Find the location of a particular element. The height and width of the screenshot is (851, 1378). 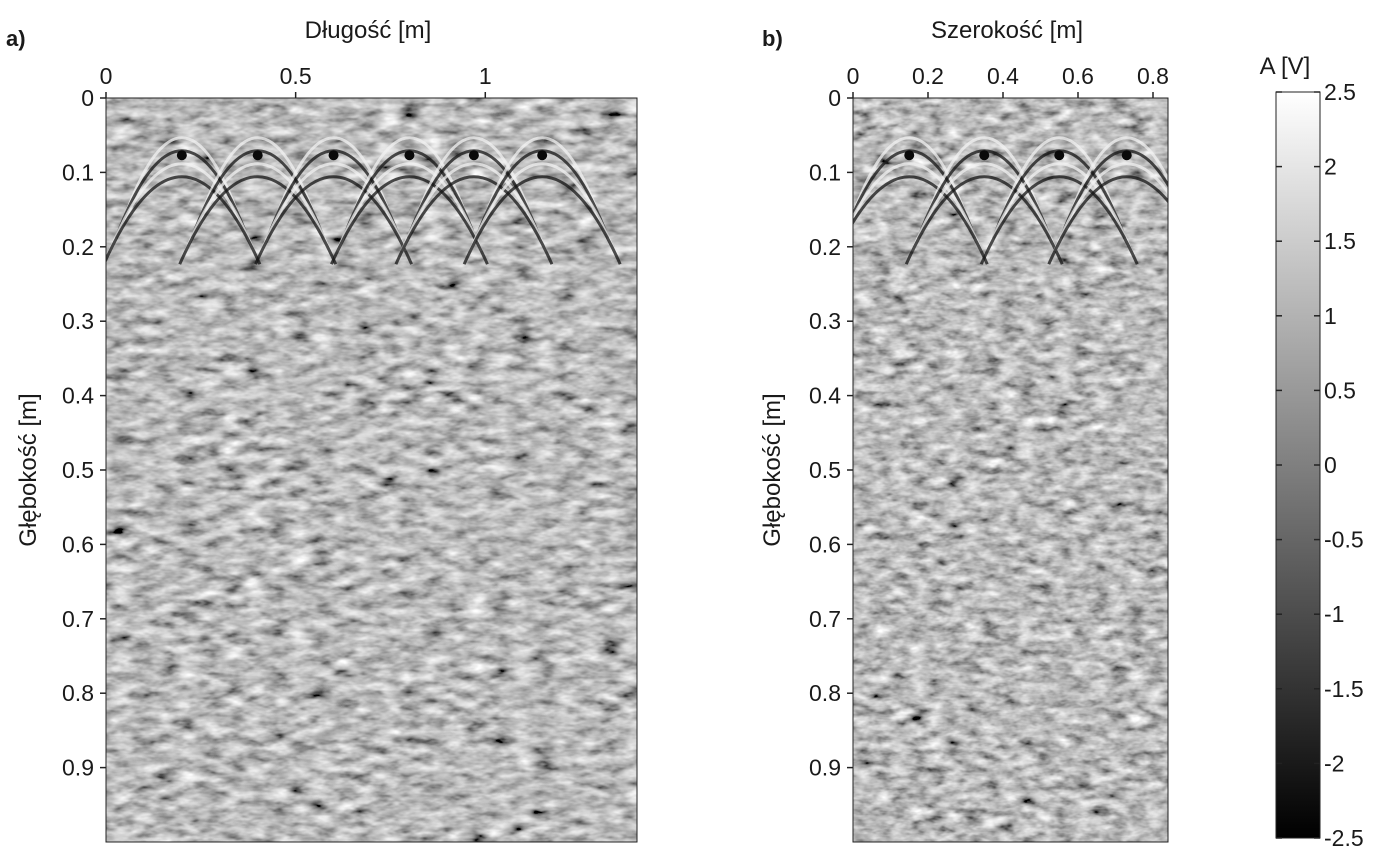

panel-a-ytick-label: 0.8 is located at coordinates (78, 693).